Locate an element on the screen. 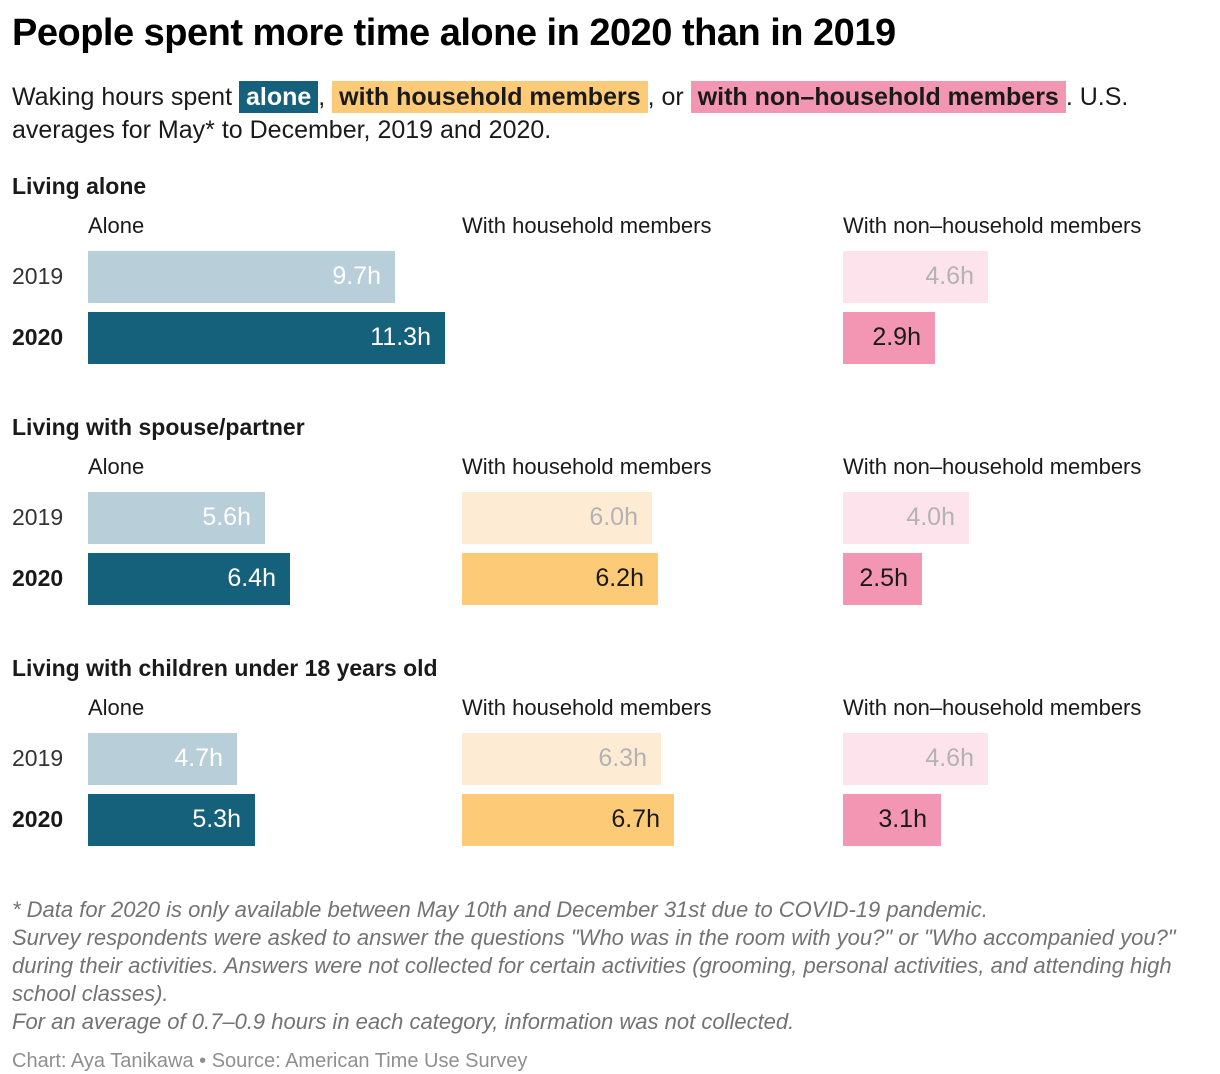 The image size is (1220, 1074). subtitle-text: Waking hours spent is located at coordinates (125, 96).